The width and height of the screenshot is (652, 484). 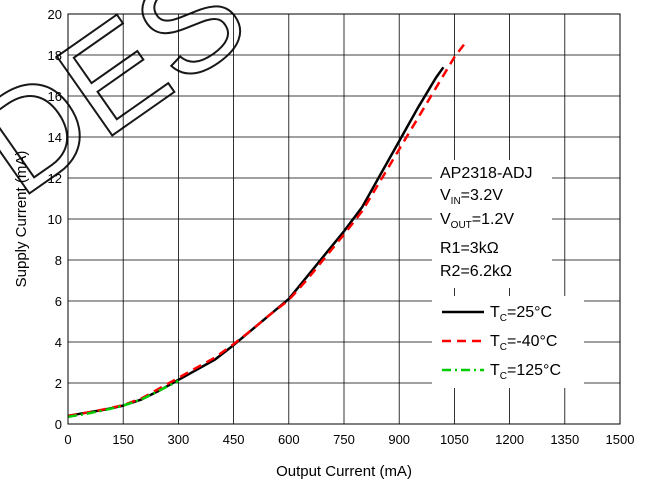 I want to click on x-axis-title: Output Current (mA), so click(x=344, y=471).